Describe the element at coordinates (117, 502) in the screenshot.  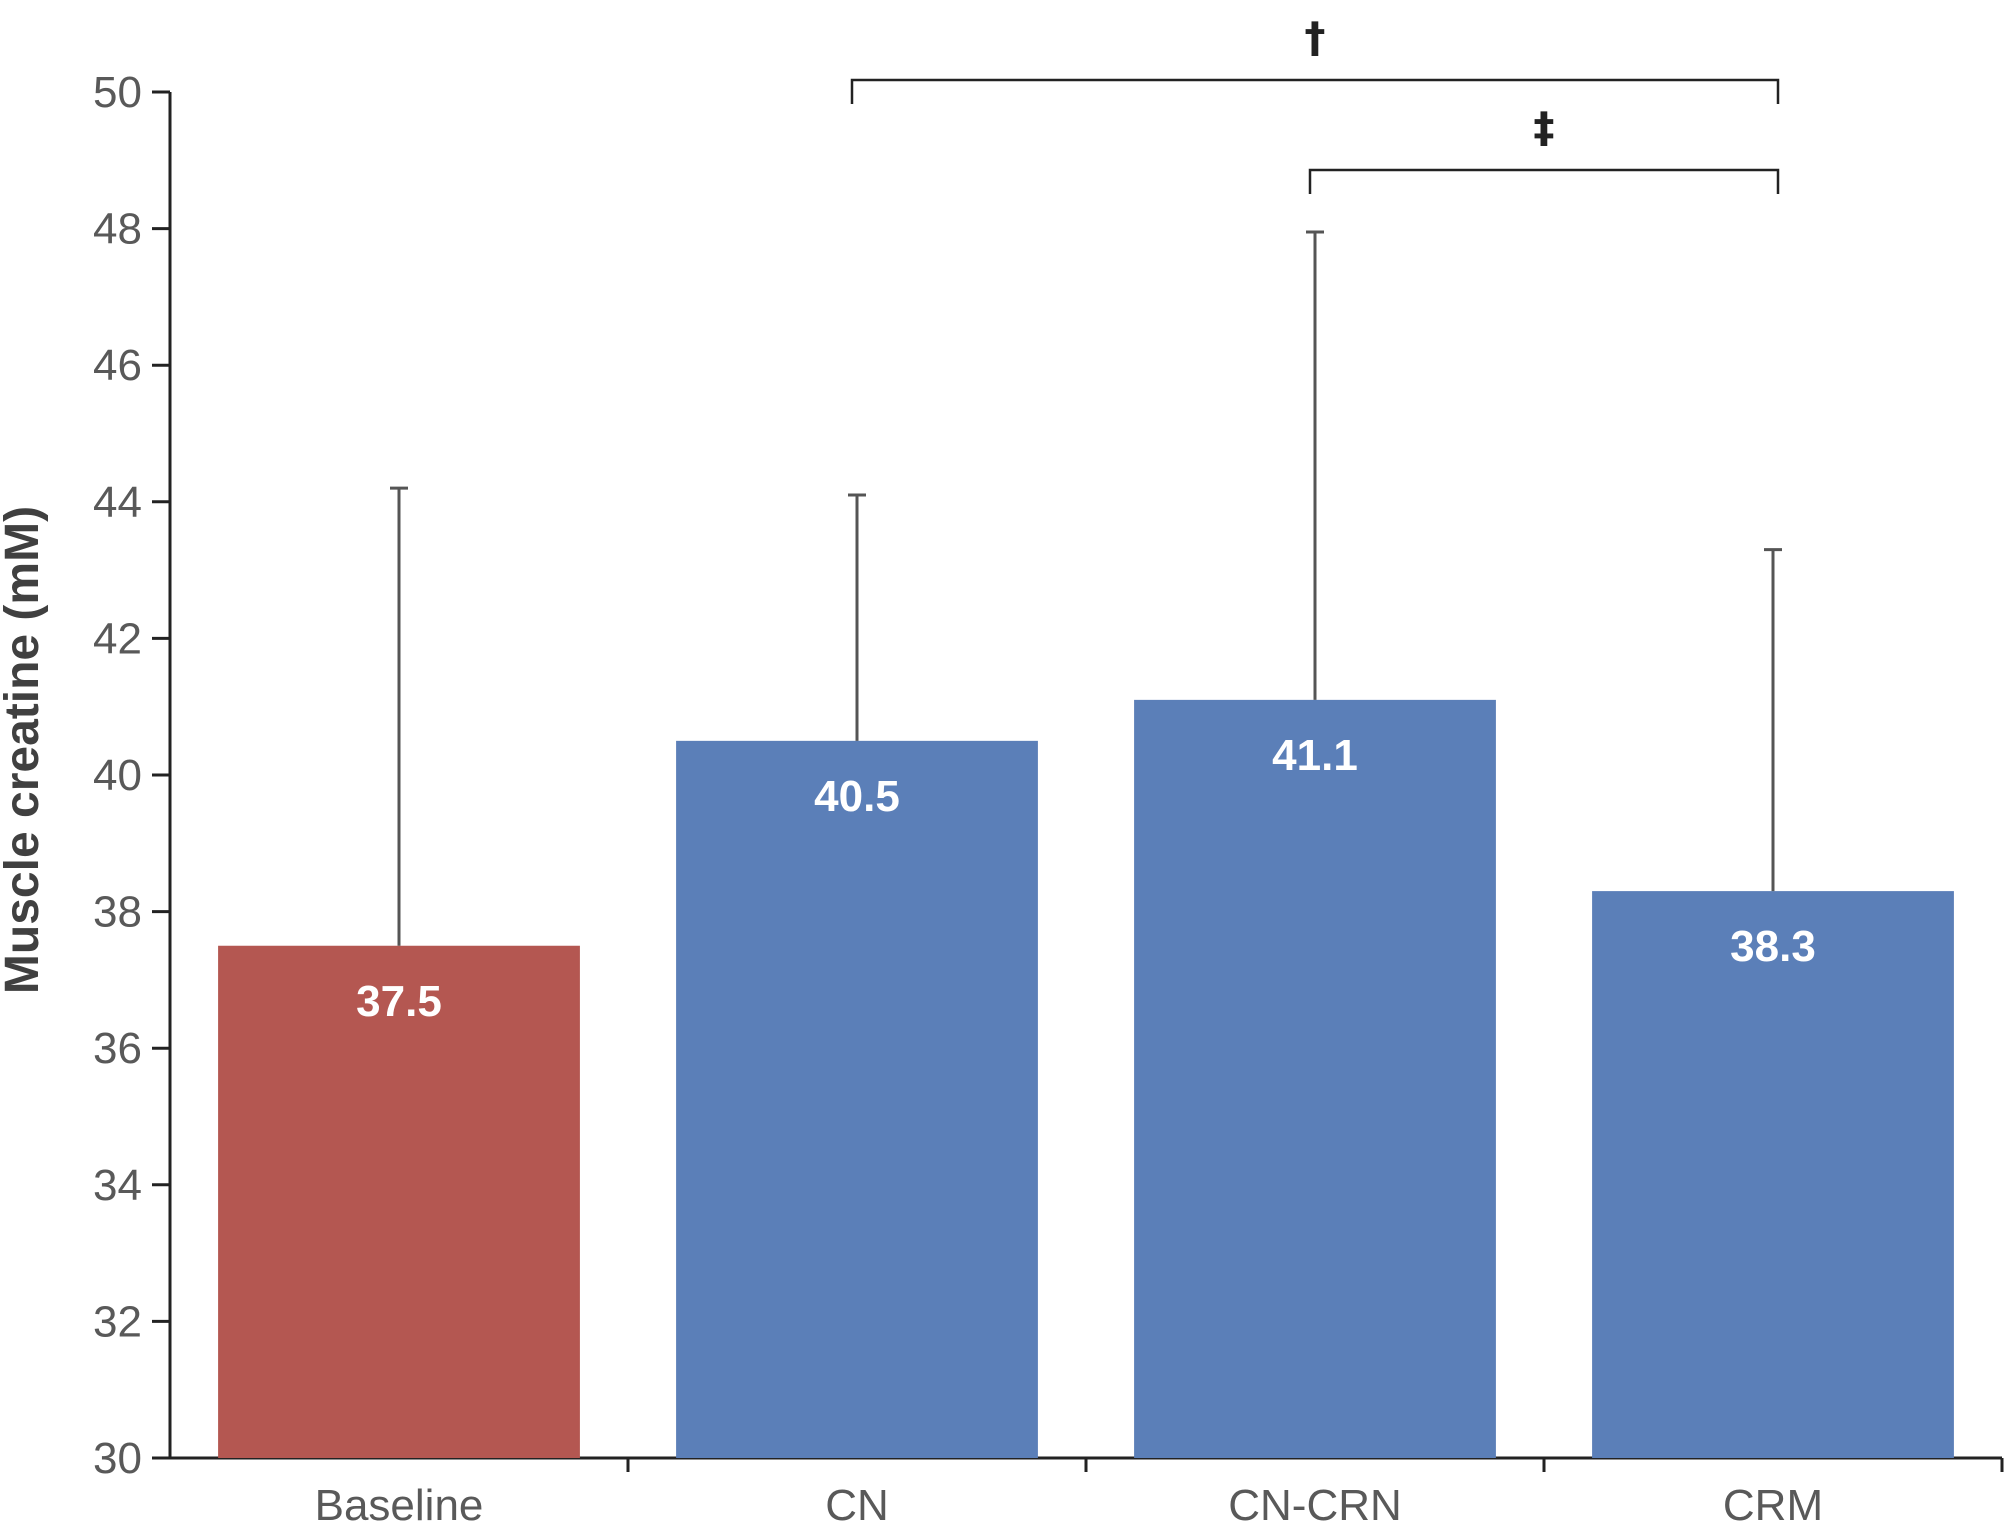
I see `y-tick-label: 44` at that location.